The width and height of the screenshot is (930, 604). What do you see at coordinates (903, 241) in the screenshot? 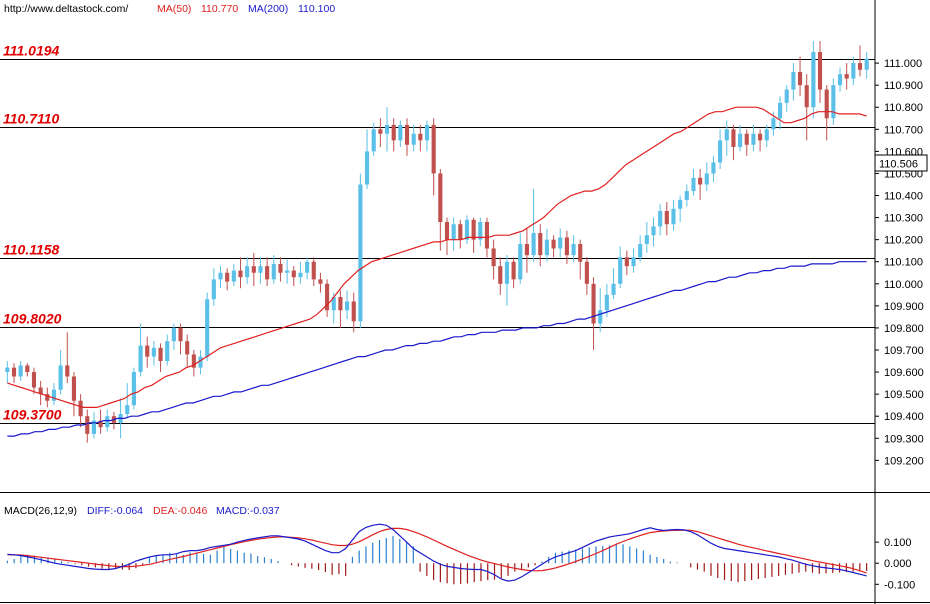
I see `price-axis-label: 110.200` at bounding box center [903, 241].